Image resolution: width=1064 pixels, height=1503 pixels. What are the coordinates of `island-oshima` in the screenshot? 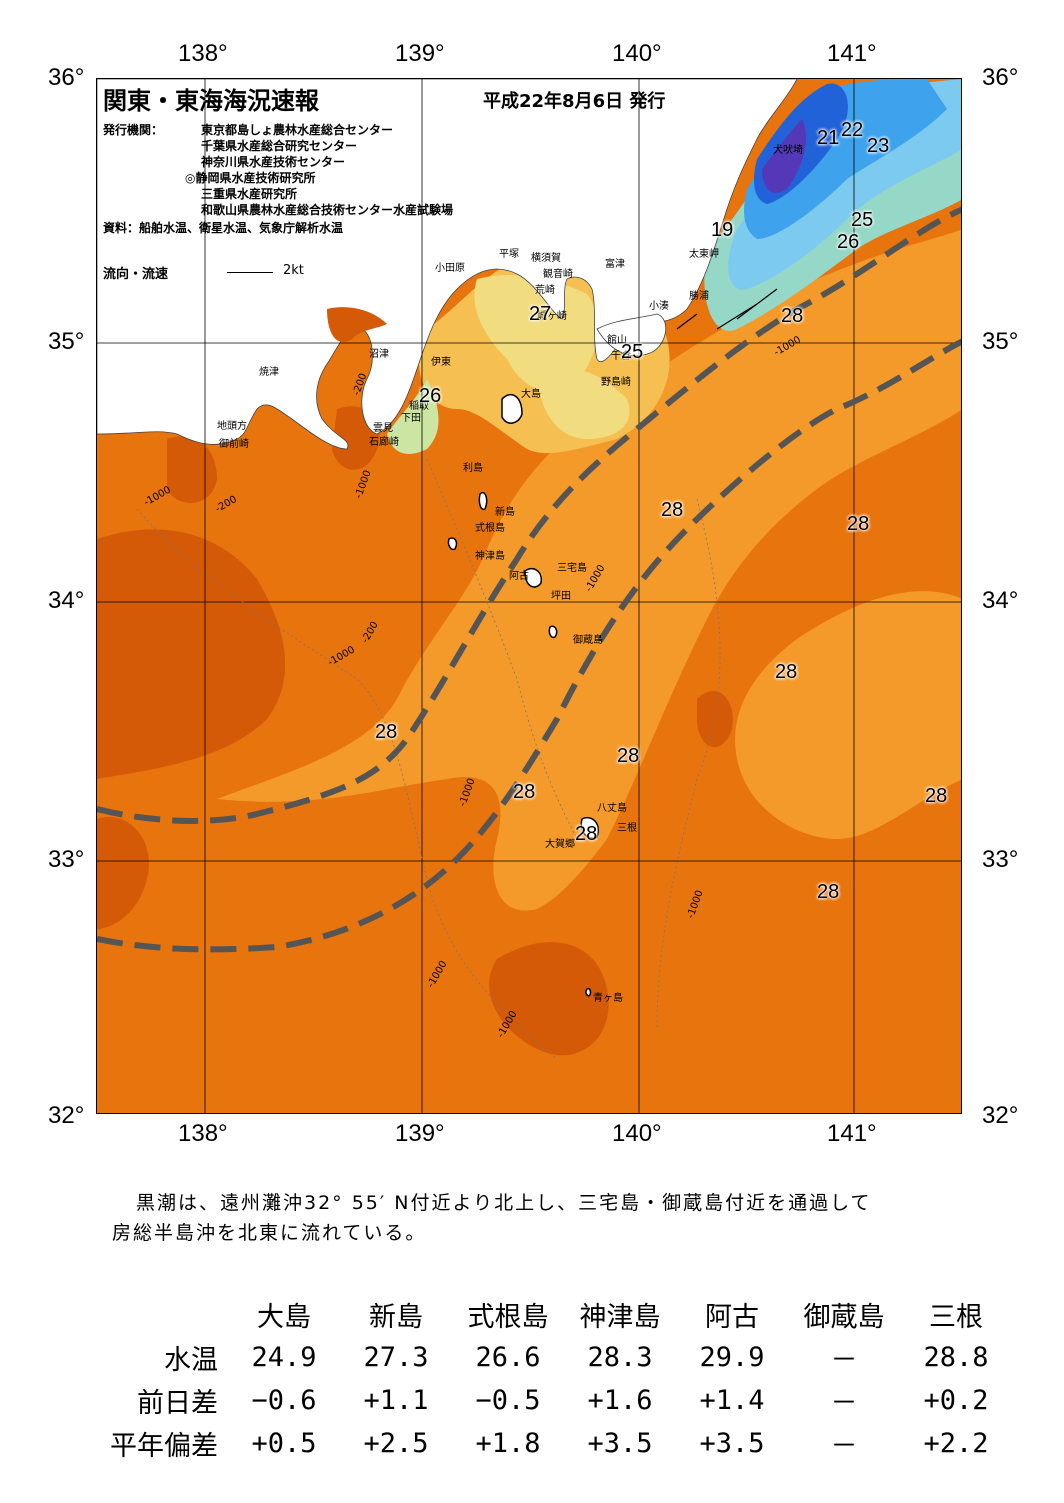 It's located at (512, 408).